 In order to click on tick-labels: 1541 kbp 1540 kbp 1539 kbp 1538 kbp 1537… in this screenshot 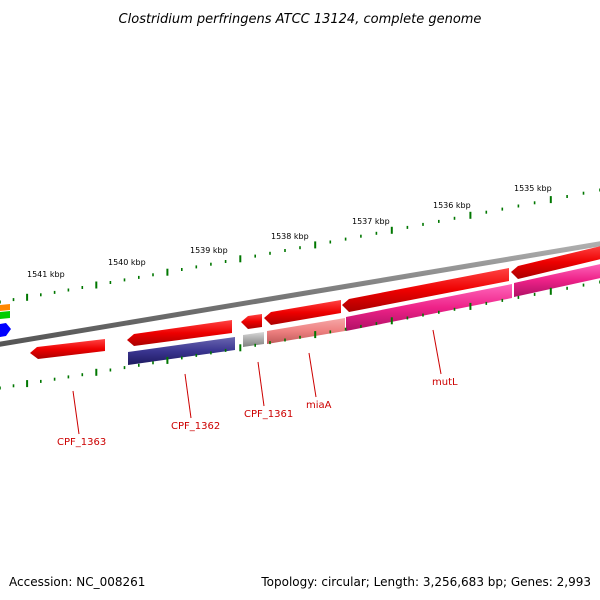, I will do `click(289, 231)`.